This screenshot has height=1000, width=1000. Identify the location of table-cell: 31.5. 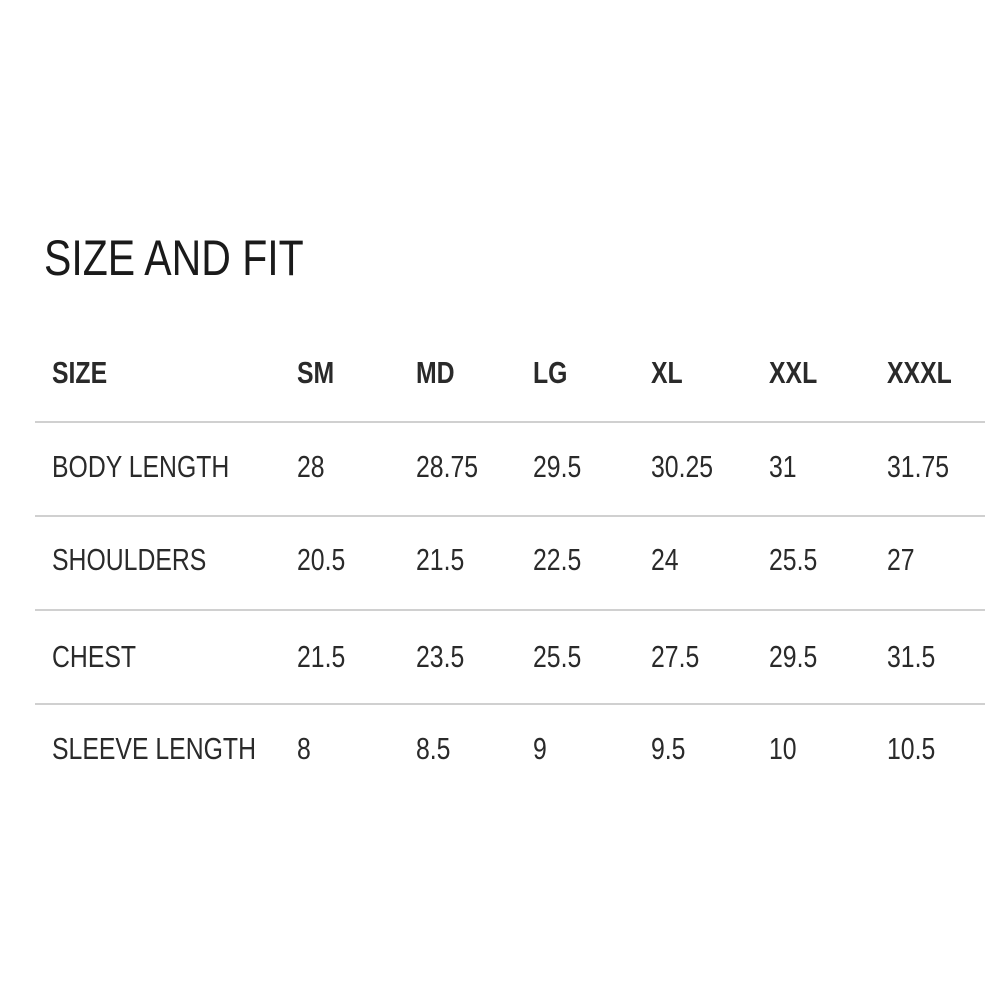
(911, 656).